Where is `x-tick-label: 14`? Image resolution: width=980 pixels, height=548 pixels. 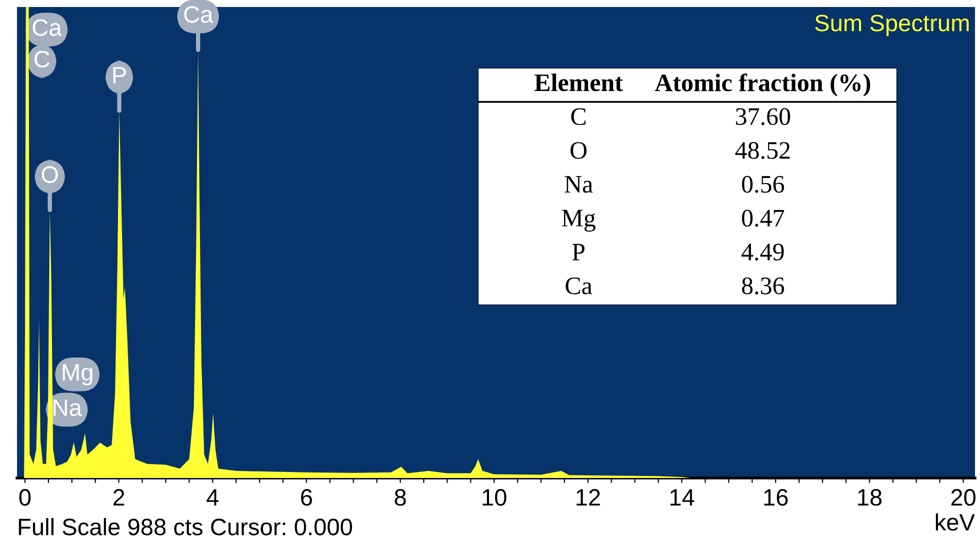 x-tick-label: 14 is located at coordinates (682, 497).